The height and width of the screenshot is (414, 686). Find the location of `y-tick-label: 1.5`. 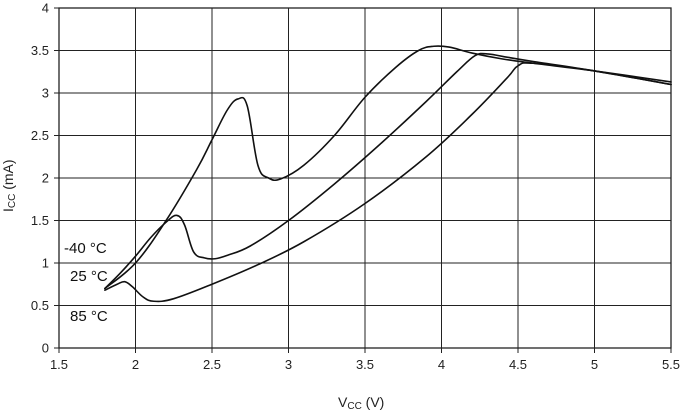

y-tick-label: 1.5 is located at coordinates (40, 220).